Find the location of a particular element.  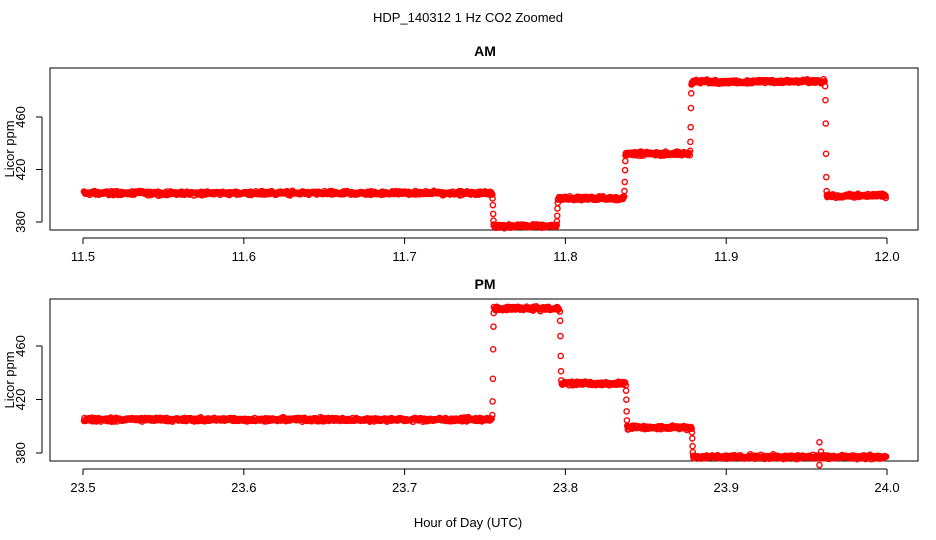

figure-xlabel: Hour of Day (UTC) is located at coordinates (468, 522).